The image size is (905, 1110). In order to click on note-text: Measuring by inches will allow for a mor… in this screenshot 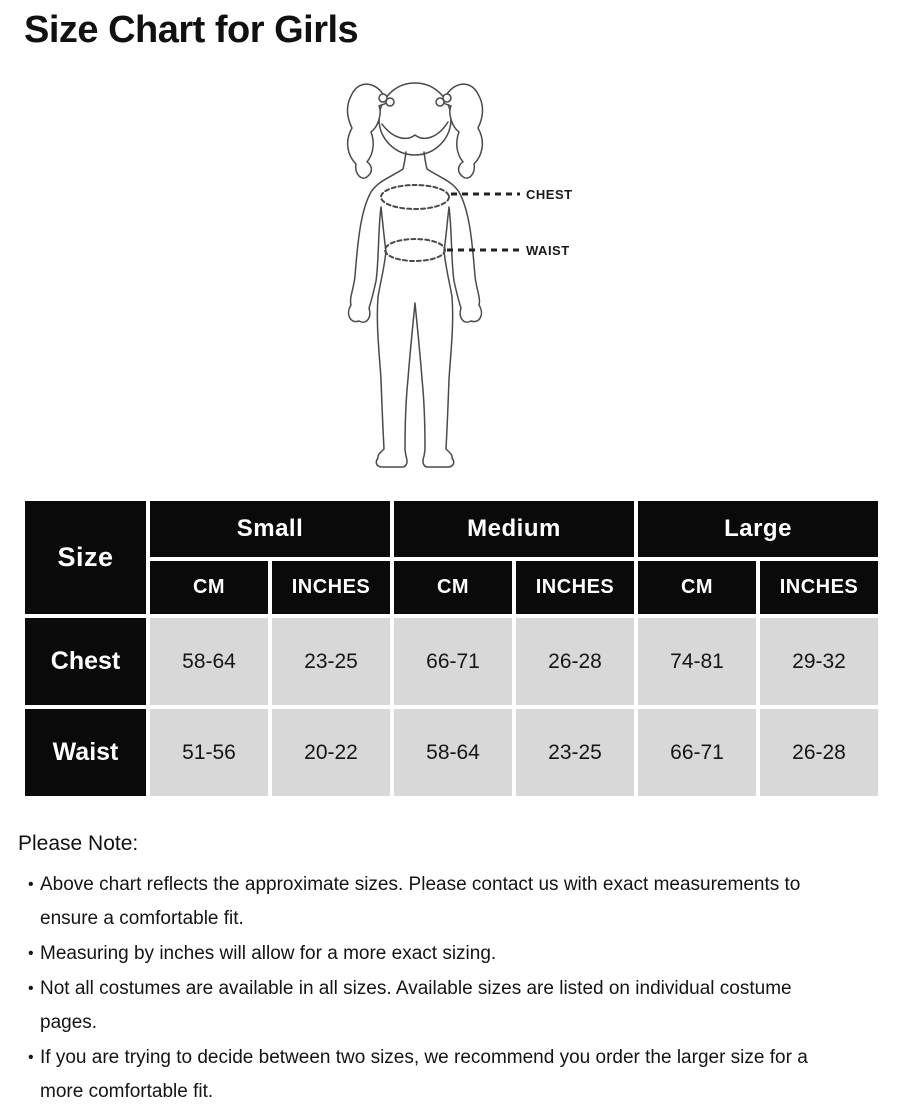, I will do `click(268, 953)`.